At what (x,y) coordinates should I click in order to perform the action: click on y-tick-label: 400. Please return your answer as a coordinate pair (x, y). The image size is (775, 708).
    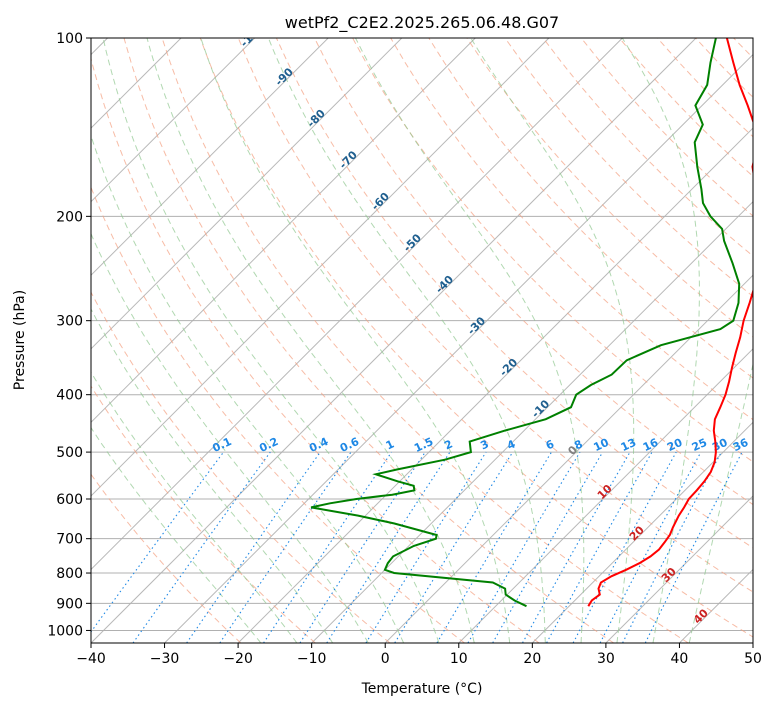
    Looking at the image, I should click on (69, 396).